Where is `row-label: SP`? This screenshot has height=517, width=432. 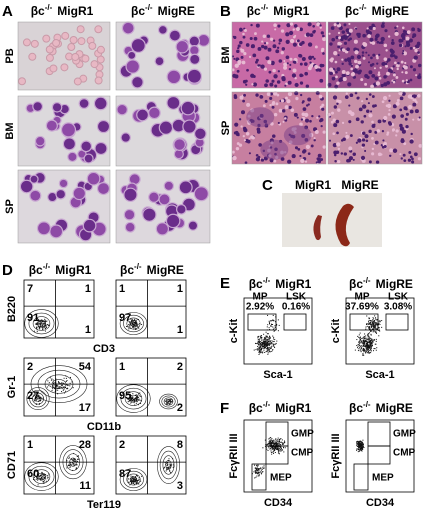
row-label: SP is located at coordinates (10, 206).